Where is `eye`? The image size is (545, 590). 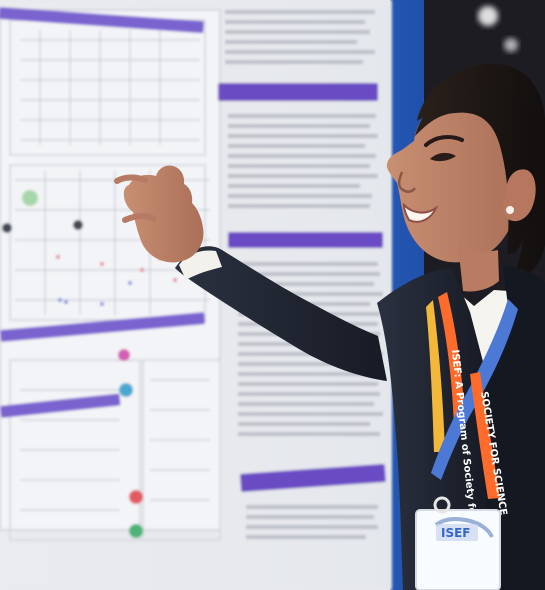
eye is located at coordinates (443, 157).